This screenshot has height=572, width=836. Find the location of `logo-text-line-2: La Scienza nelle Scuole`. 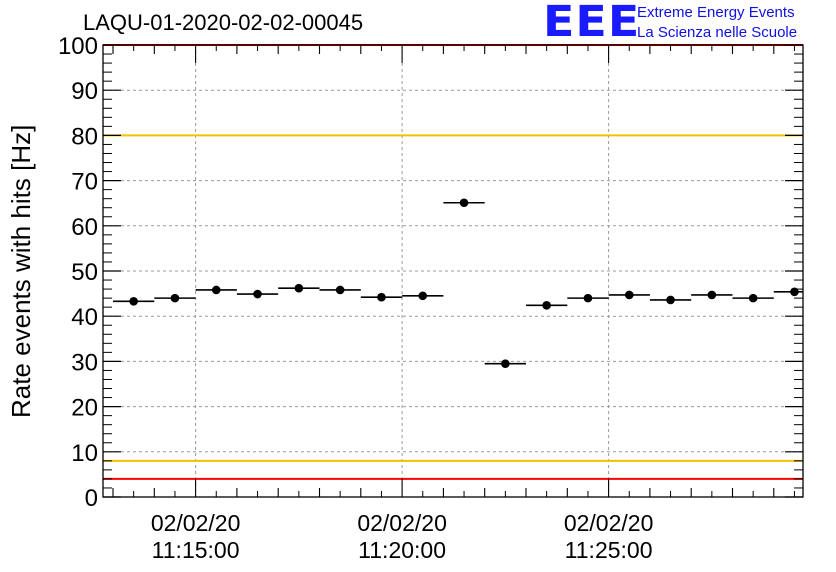

logo-text-line-2: La Scienza nelle Scuole is located at coordinates (717, 32).